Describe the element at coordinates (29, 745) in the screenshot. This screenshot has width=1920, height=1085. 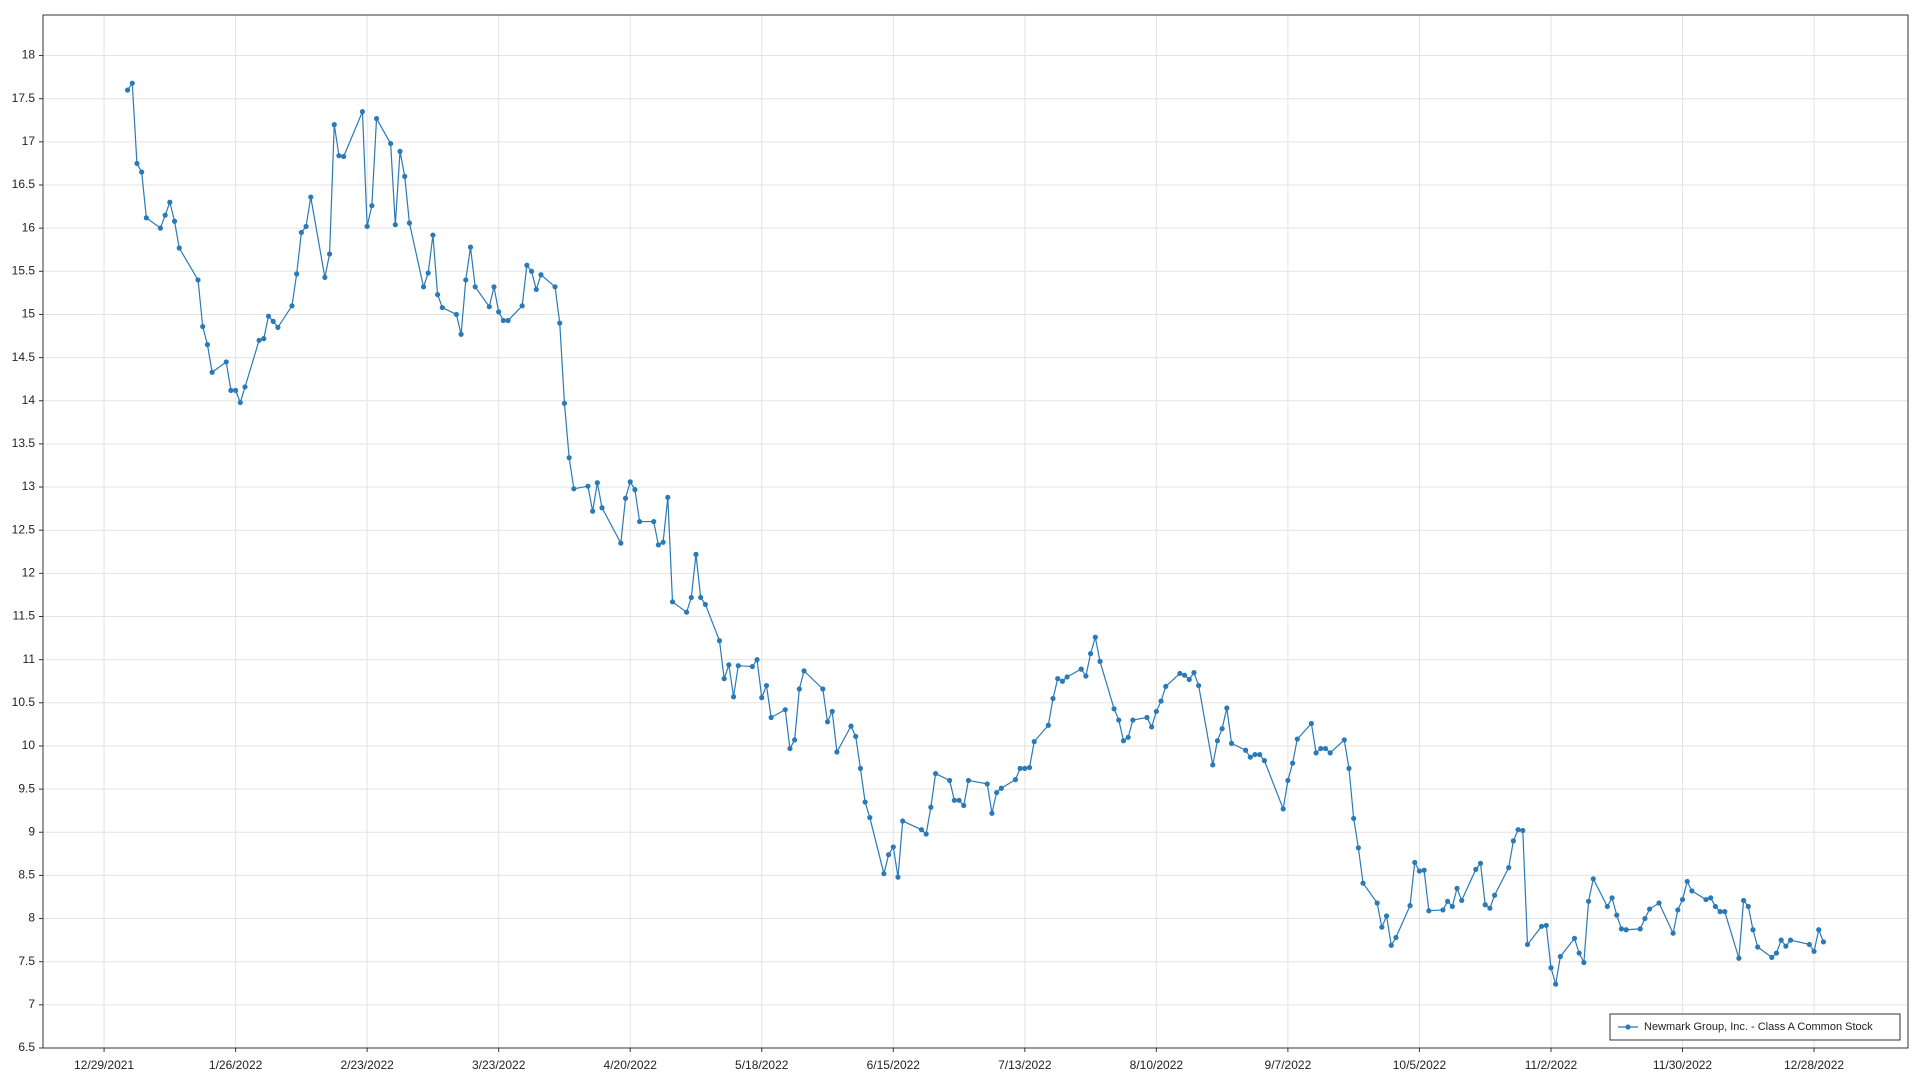
I see `y-tick-label: 10` at that location.